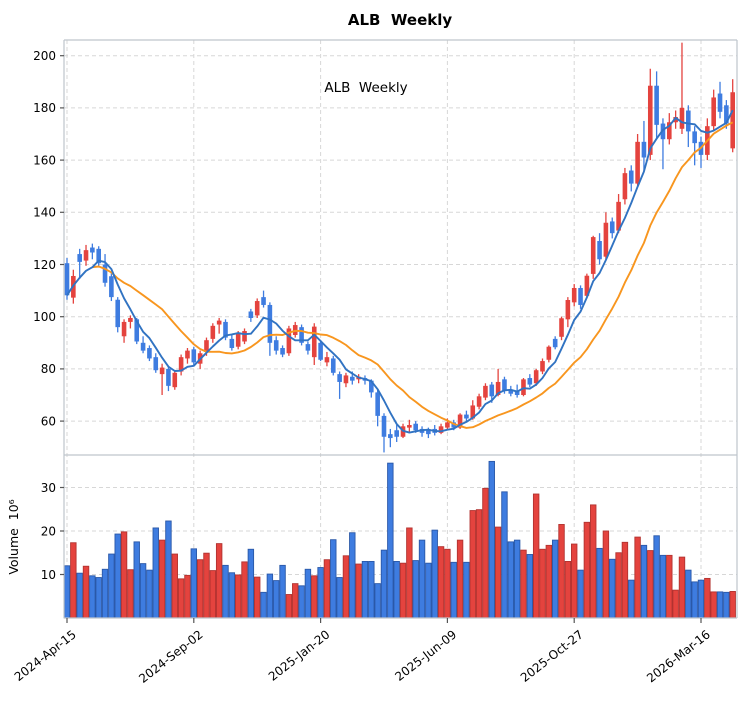  What do you see at coordinates (44, 213) in the screenshot?
I see `price-tick-label: 140` at bounding box center [44, 213].